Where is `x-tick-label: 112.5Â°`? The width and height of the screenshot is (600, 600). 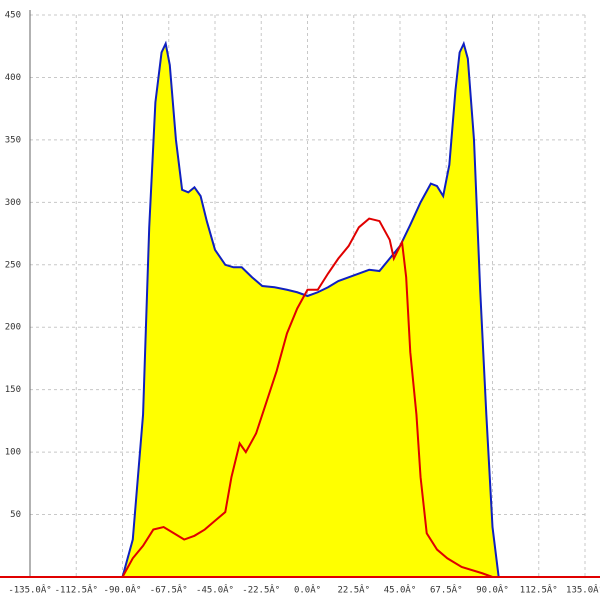 x-tick-label: 112.5Â° is located at coordinates (539, 590).